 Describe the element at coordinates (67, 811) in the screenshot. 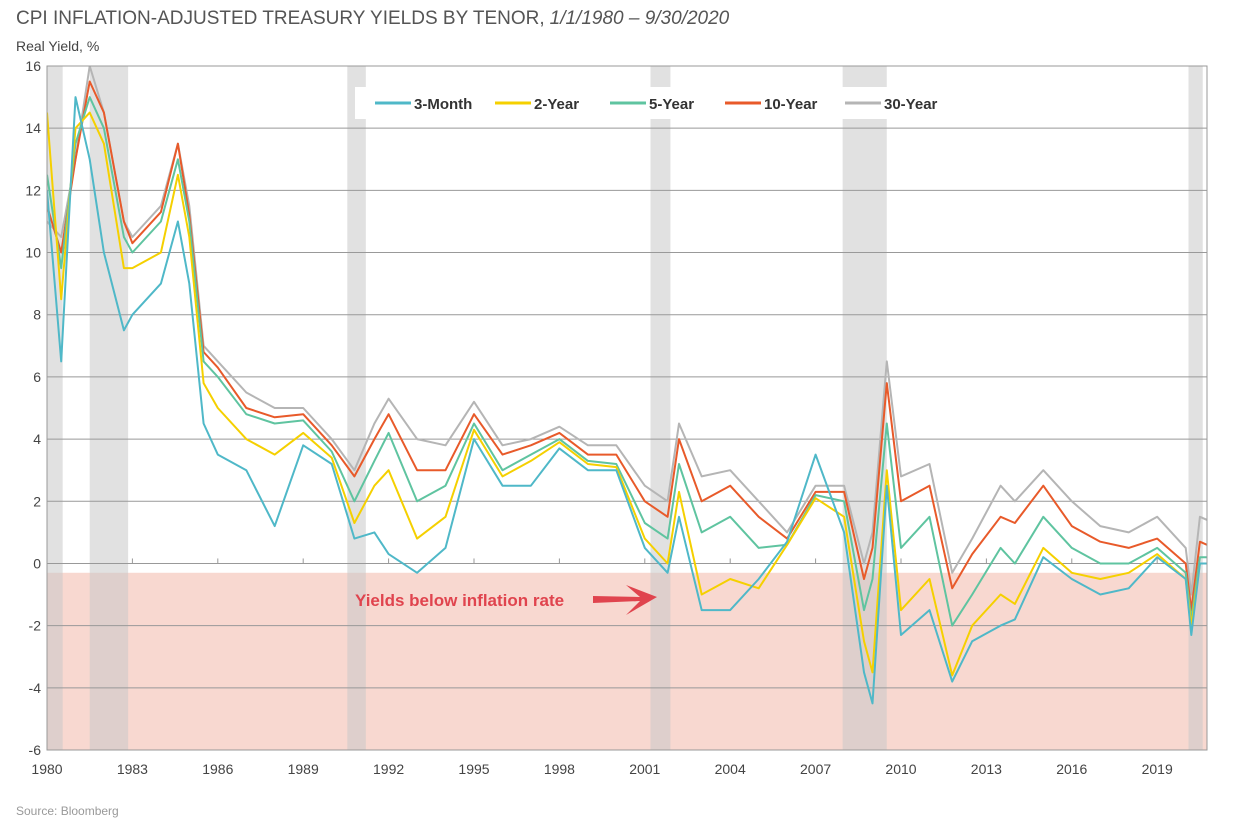

I see `source-note: Source: Bloomberg` at that location.